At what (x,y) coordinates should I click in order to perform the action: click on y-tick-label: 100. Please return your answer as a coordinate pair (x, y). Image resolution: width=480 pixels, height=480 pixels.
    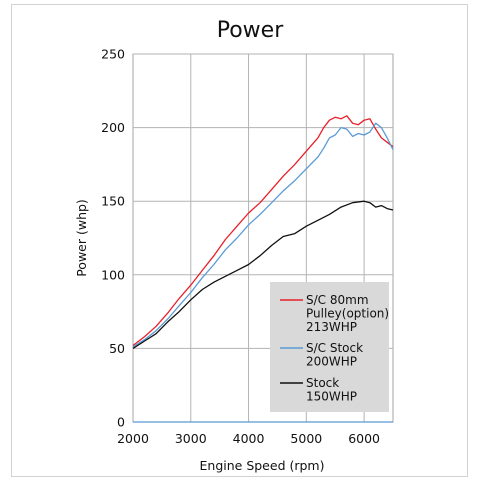
    Looking at the image, I should click on (113, 274).